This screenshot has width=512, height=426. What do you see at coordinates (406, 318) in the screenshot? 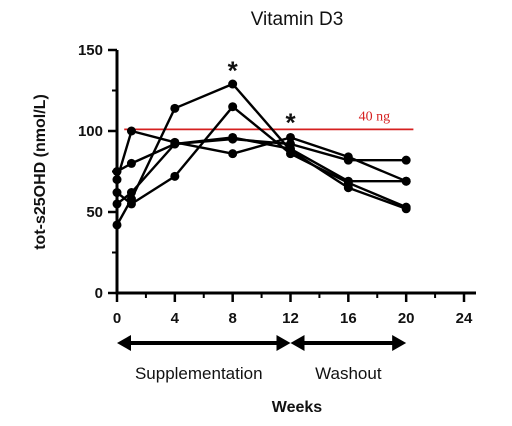
I see `x-tick-label: 20` at bounding box center [406, 318].